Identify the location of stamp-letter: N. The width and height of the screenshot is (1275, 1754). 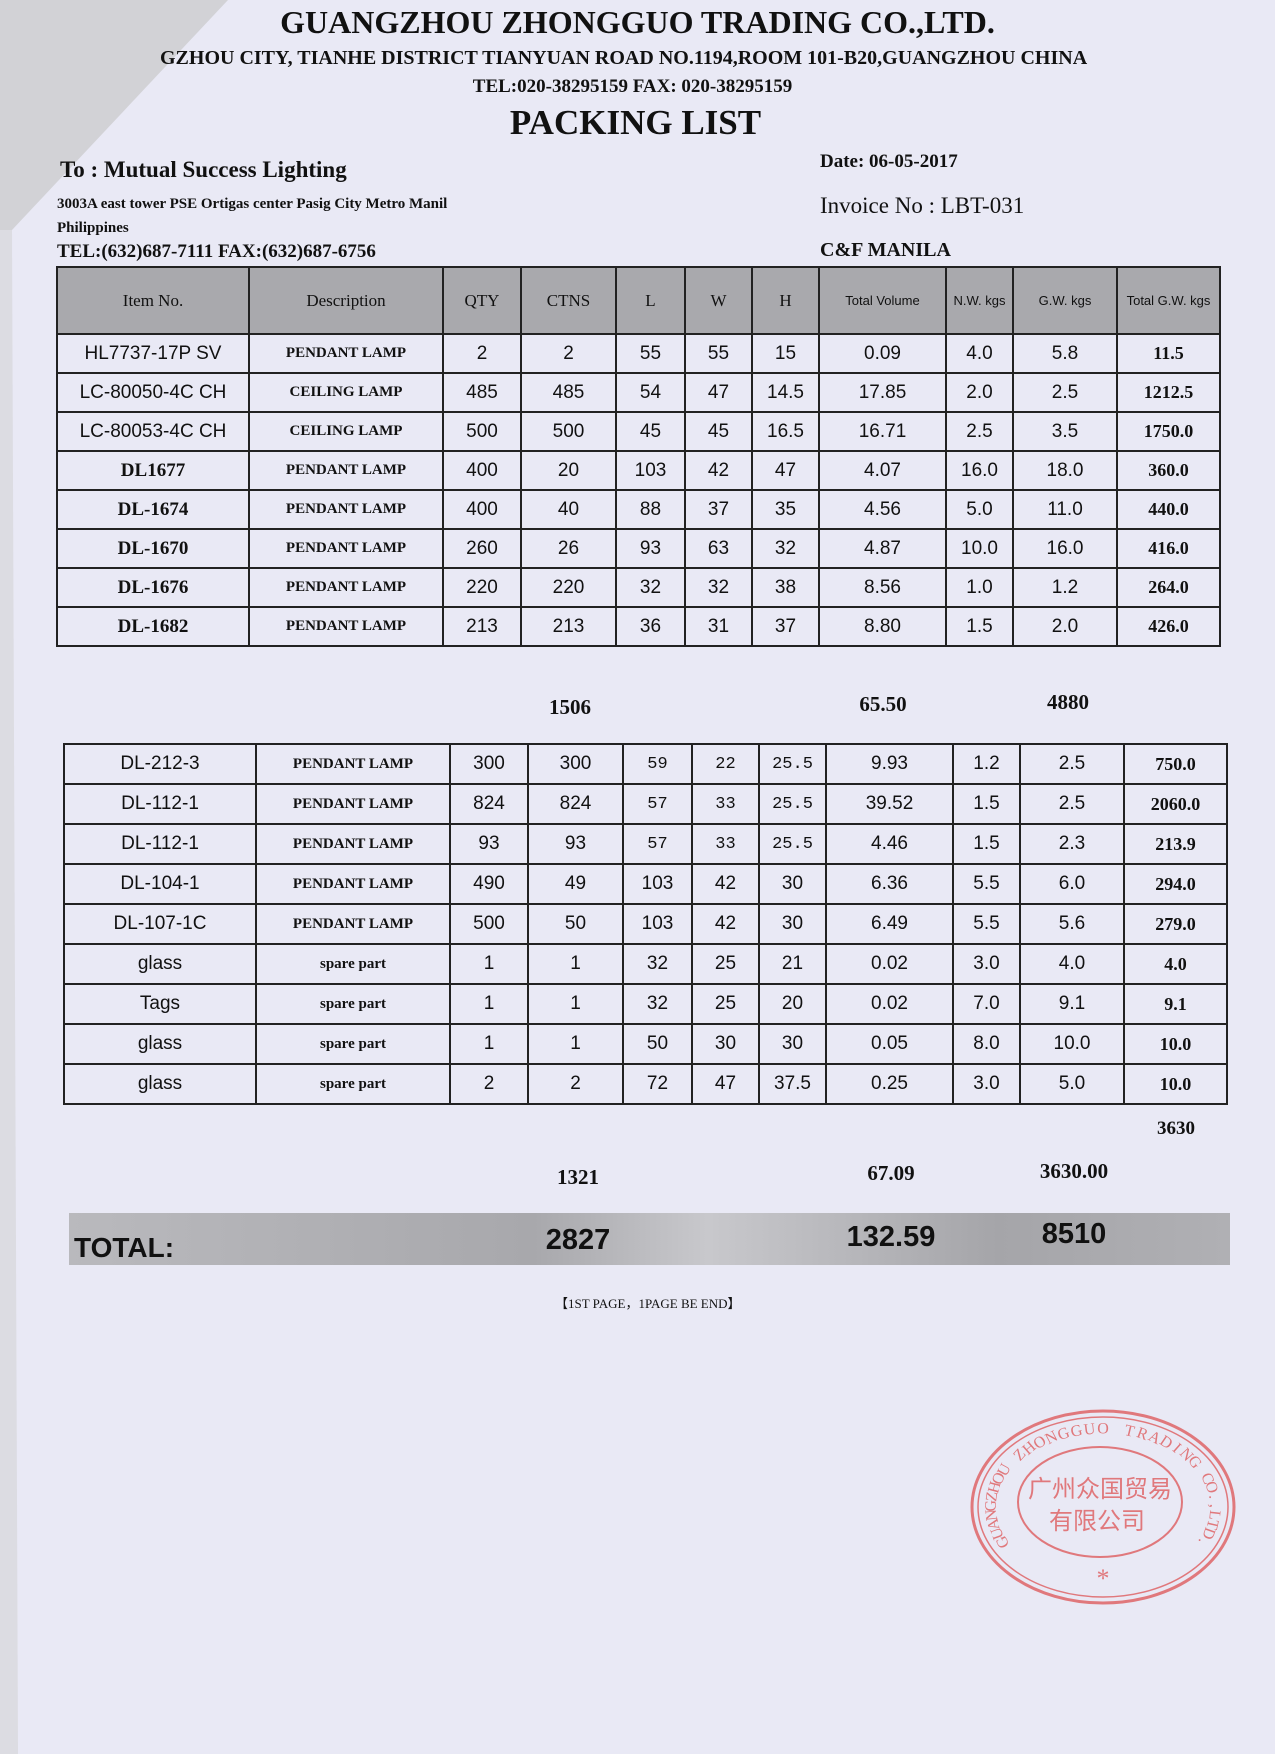
(992, 1515).